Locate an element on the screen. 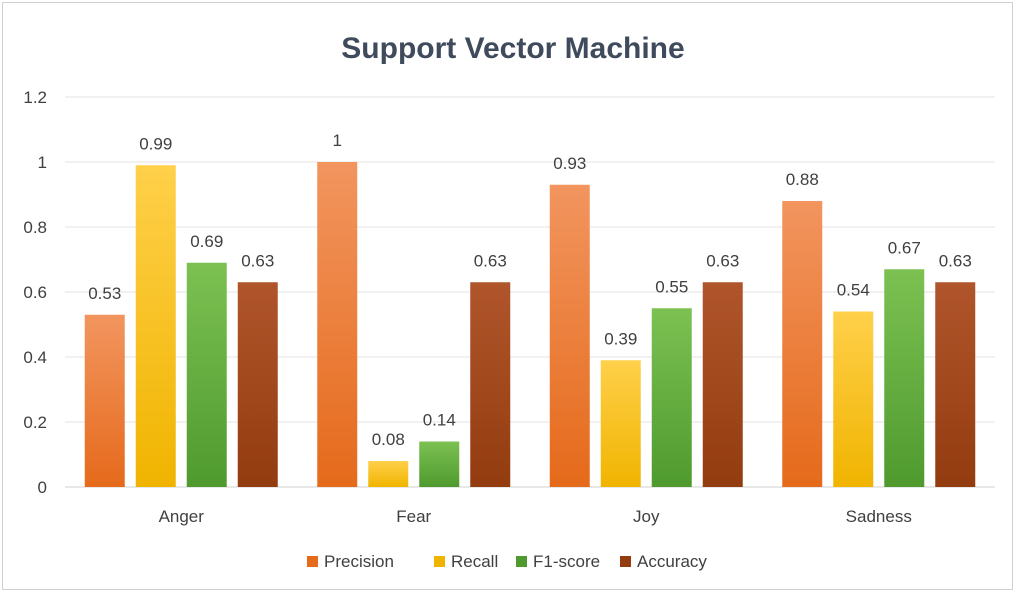  category-label-anger: Anger is located at coordinates (182, 516).